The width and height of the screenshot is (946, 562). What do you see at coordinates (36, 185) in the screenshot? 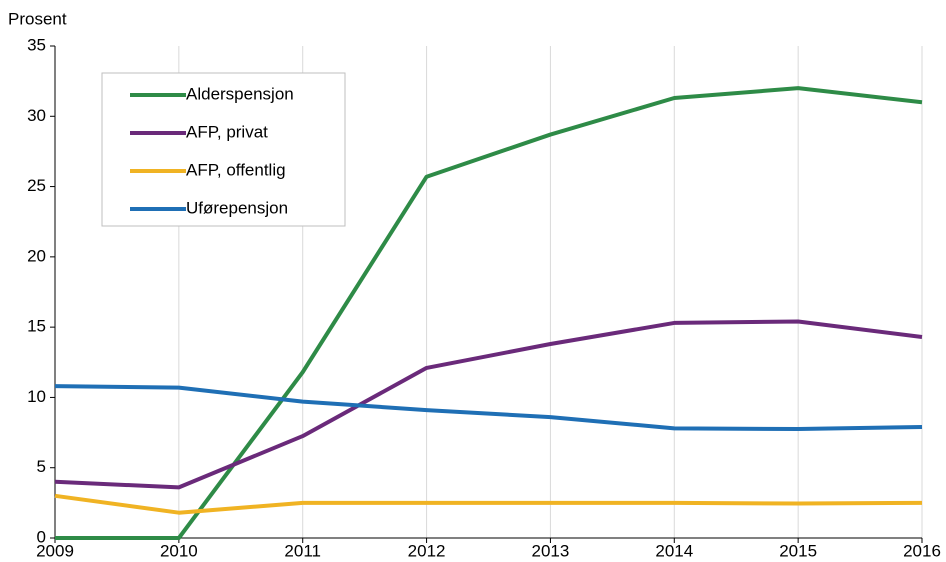
I see `y-tick-label: 25` at bounding box center [36, 185].